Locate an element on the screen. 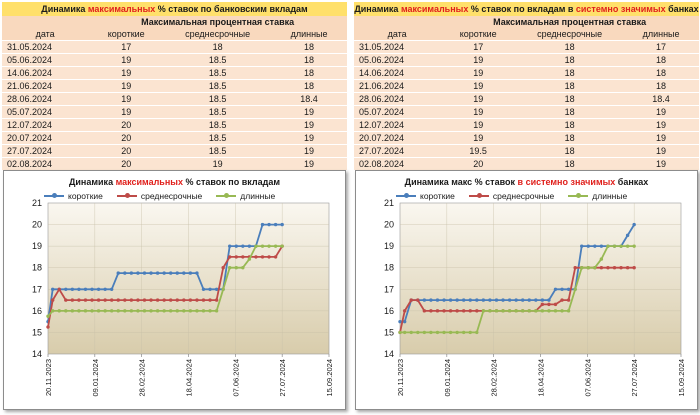  y-tick-label: 17 is located at coordinates (37, 289).